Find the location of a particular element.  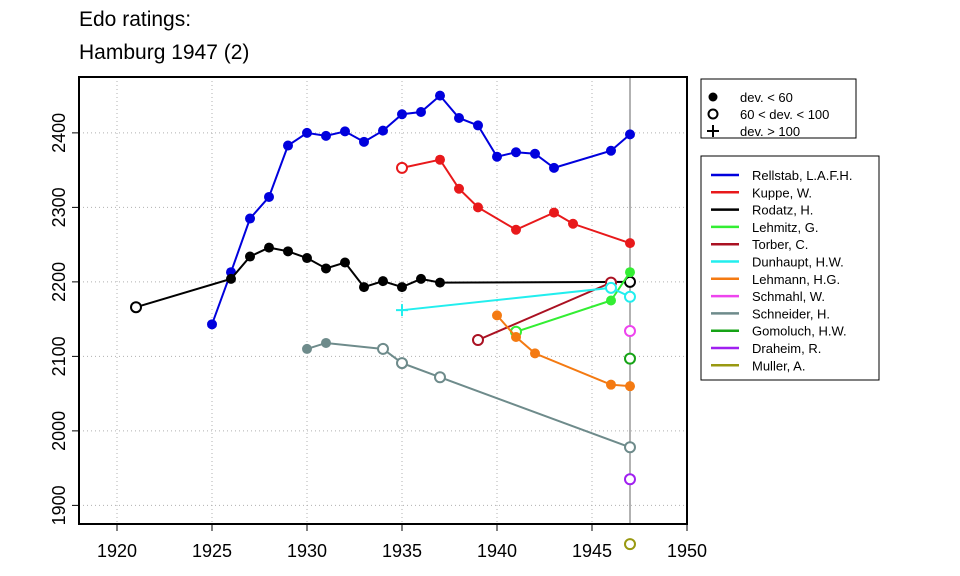

marker-legend-box is located at coordinates (778, 108).